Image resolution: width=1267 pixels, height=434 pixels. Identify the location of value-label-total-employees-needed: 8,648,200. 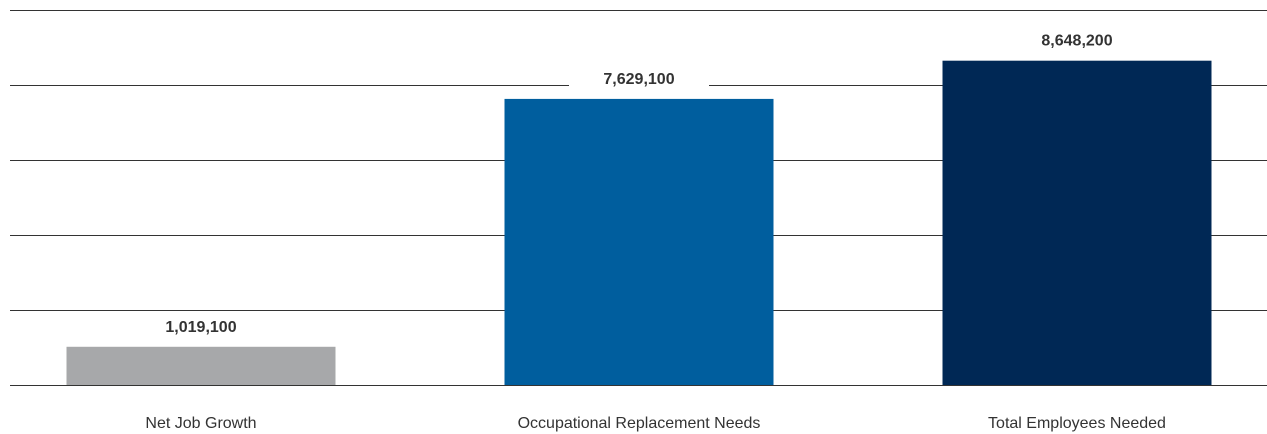
(1076, 41).